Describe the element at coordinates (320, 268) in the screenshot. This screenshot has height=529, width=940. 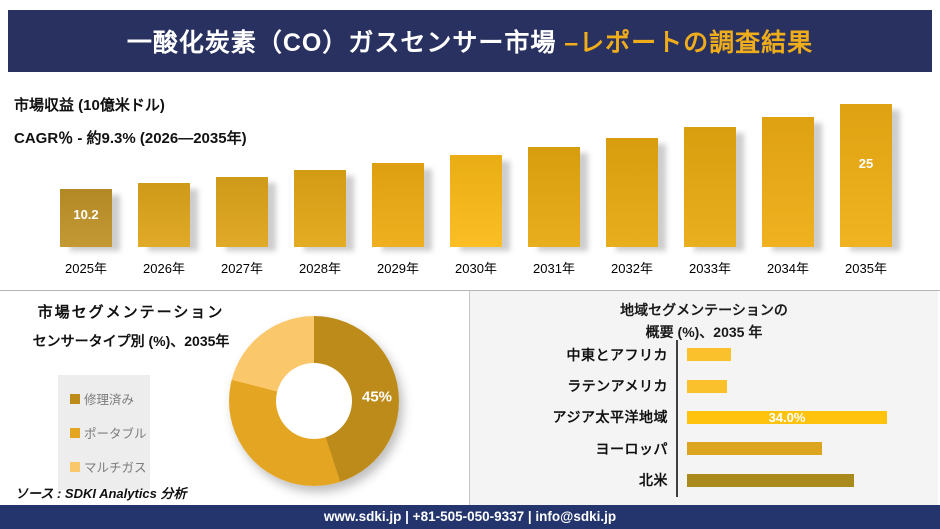
I see `revenue-x-tick: 2028年` at that location.